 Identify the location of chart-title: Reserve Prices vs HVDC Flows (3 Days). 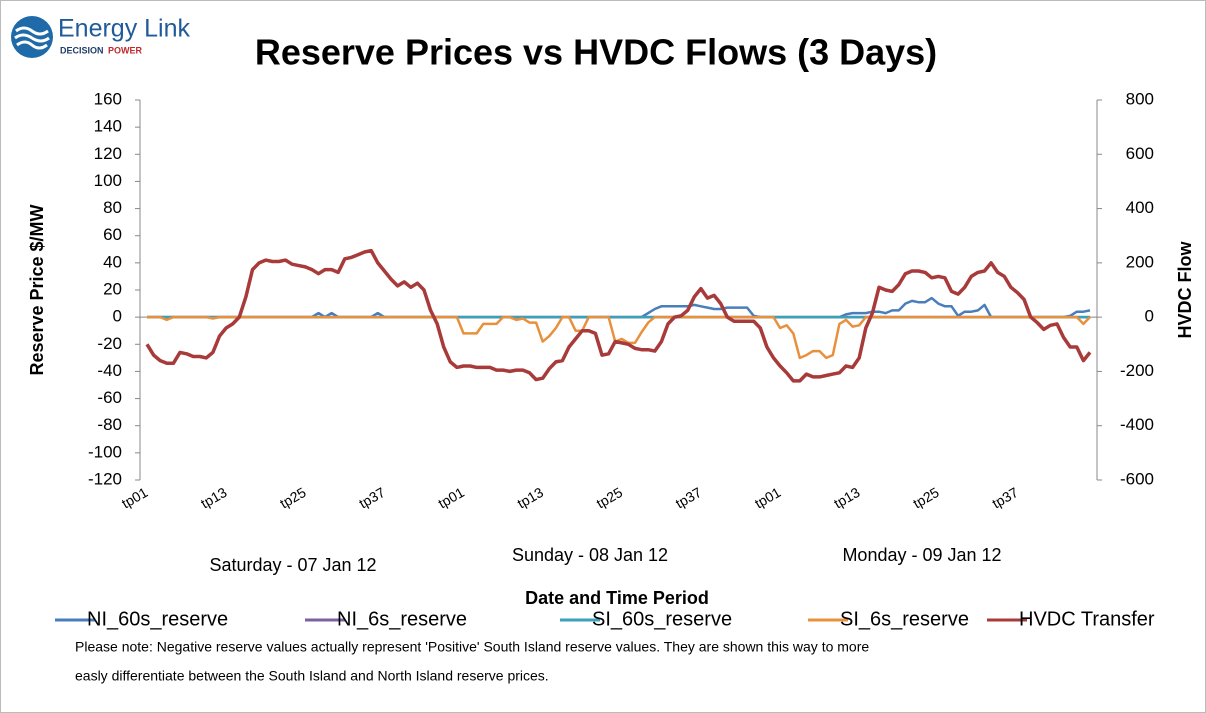
(596, 52).